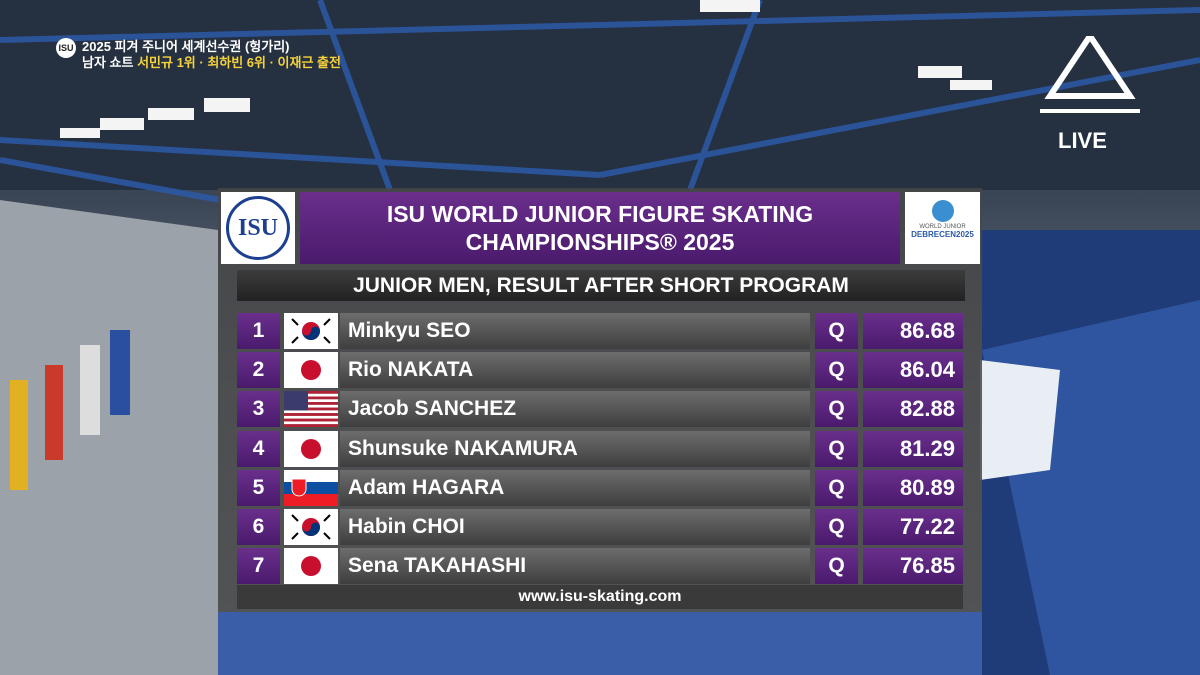 Image resolution: width=1200 pixels, height=675 pixels. I want to click on score: 76.85, so click(913, 566).